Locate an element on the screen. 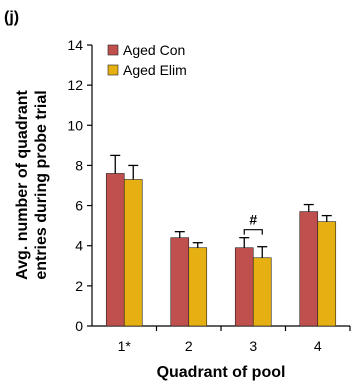 Image resolution: width=357 pixels, height=384 pixels. y-axis-title-line-1: Avg. number of quadrant is located at coordinates (22, 185).